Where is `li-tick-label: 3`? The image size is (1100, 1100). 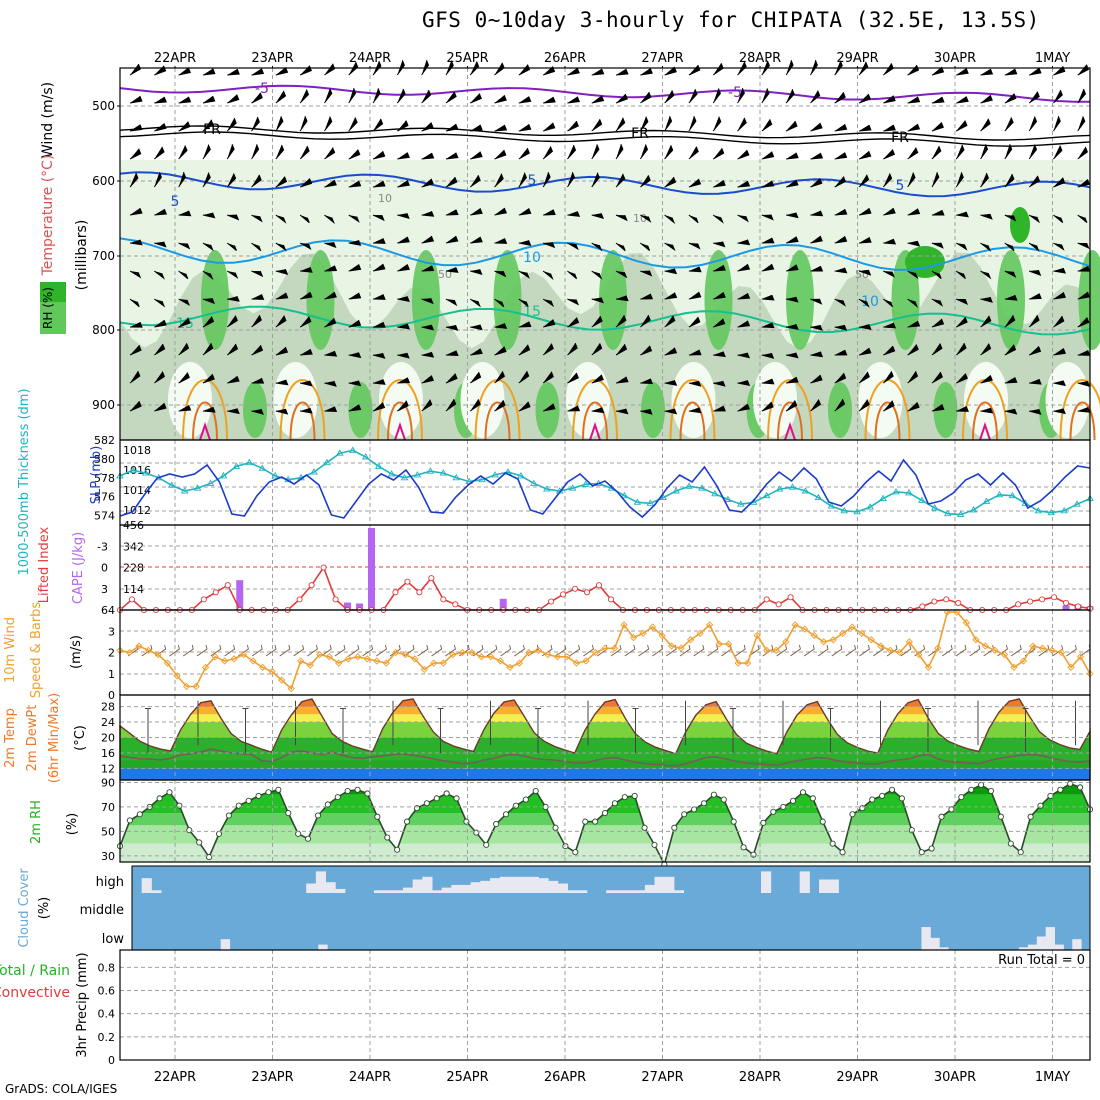
li-tick-label: 3 is located at coordinates (104, 589).